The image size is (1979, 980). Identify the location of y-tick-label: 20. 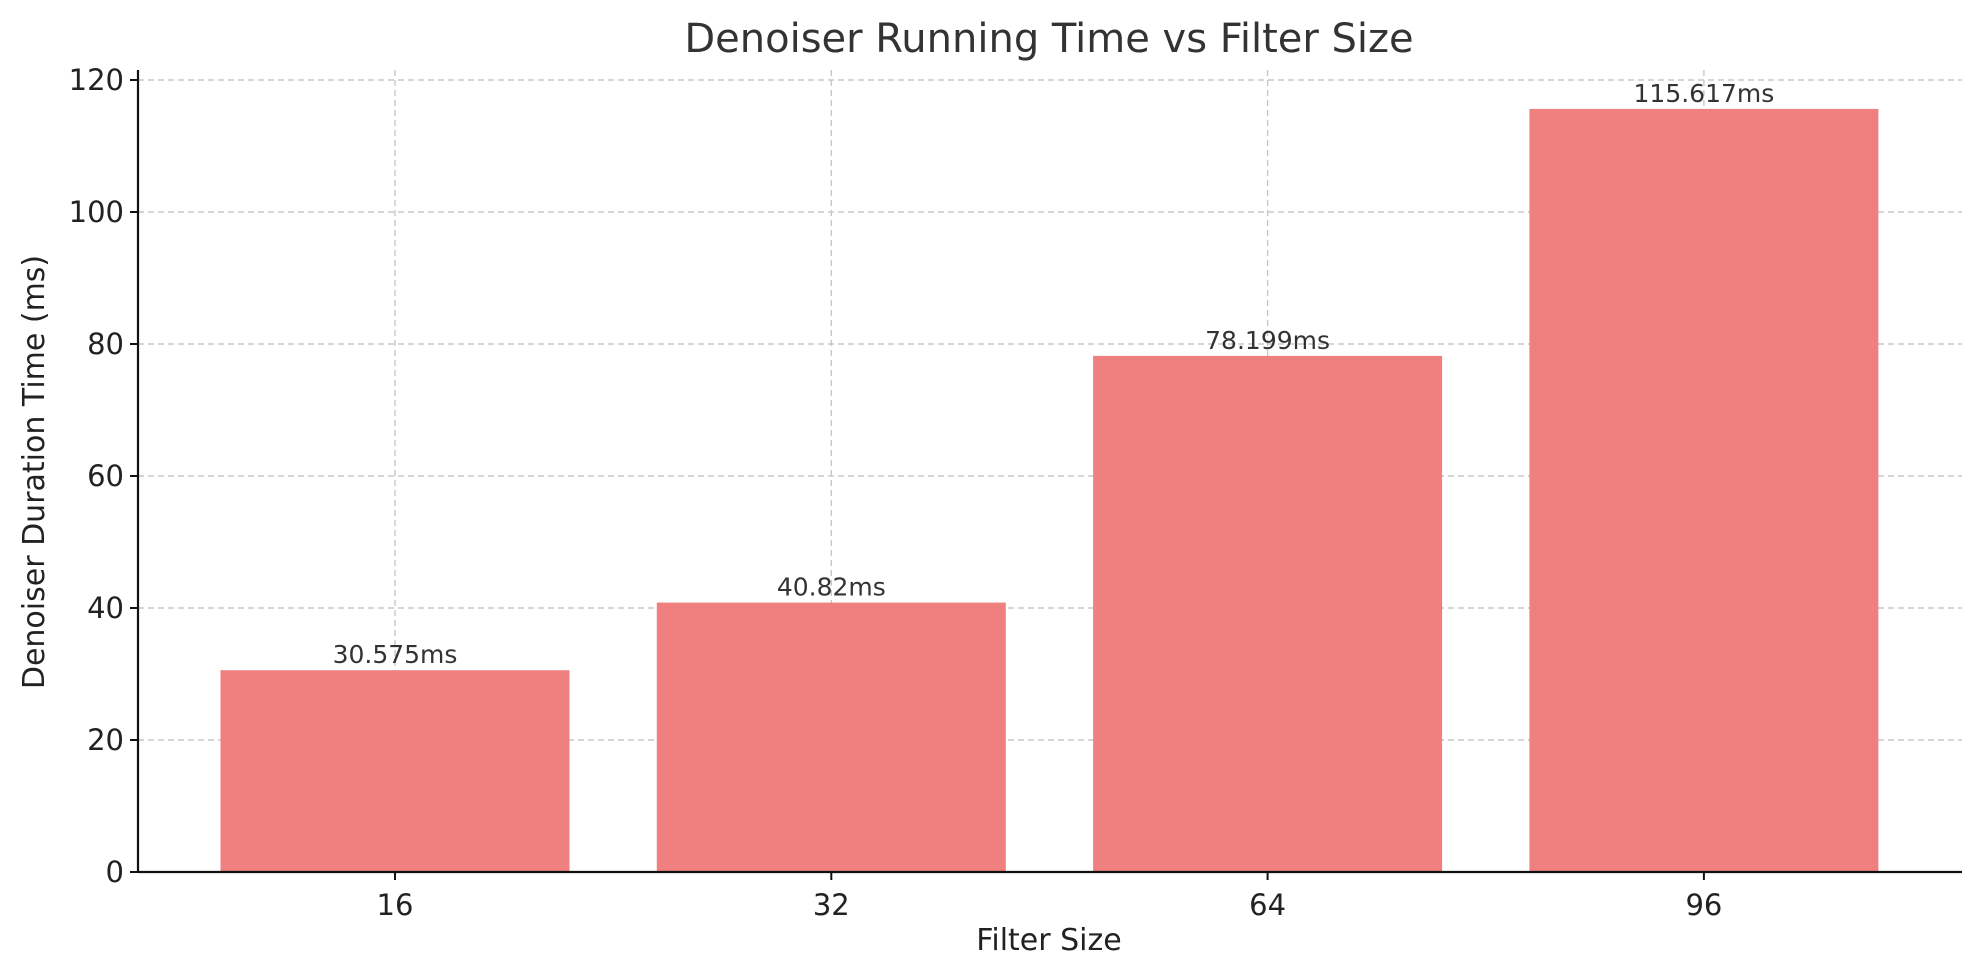
(105, 740).